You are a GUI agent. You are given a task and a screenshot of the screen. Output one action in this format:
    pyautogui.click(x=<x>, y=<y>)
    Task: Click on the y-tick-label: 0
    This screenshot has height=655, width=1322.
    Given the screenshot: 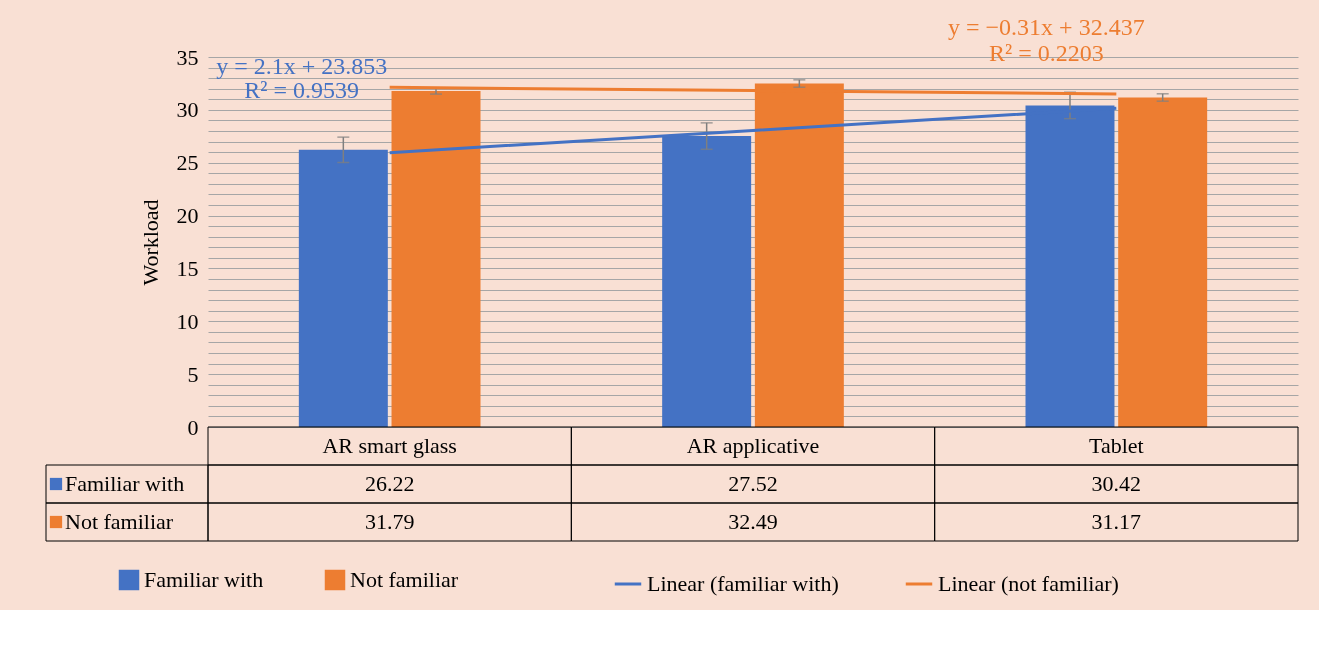 What is the action you would take?
    pyautogui.click(x=193, y=427)
    